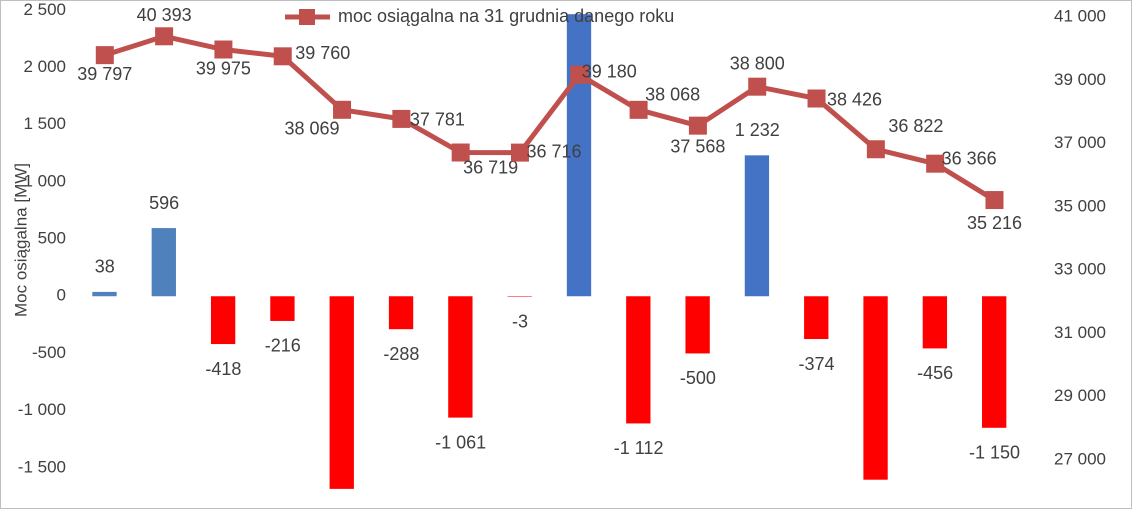  Describe the element at coordinates (283, 346) in the screenshot. I see `bar-value-label: -216` at that location.